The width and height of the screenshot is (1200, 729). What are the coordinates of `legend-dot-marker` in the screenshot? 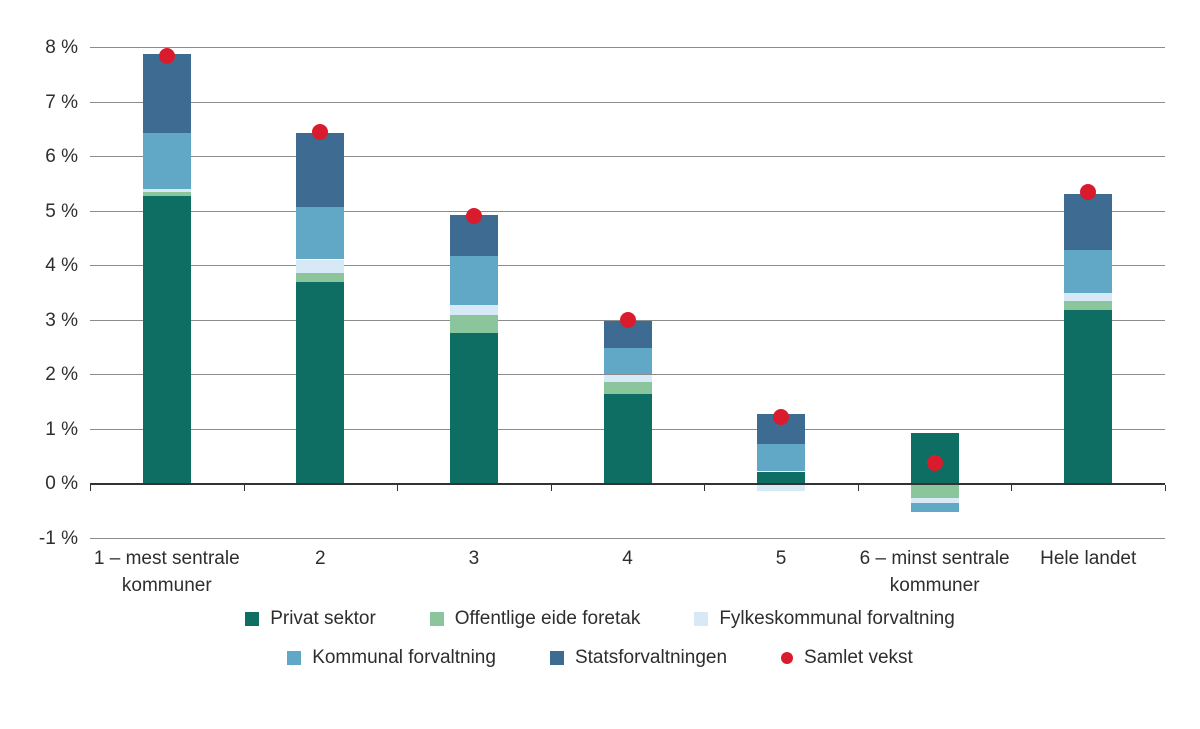 It's located at (787, 658).